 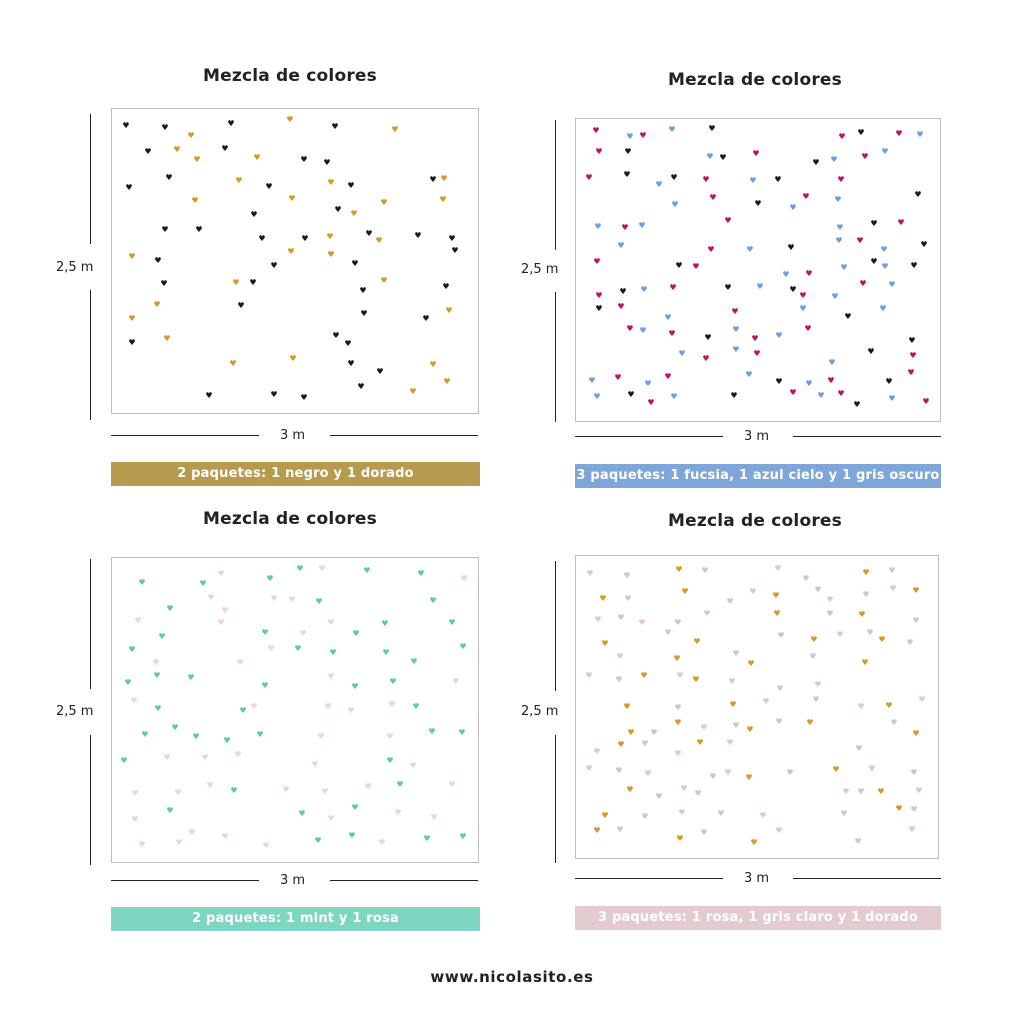 I want to click on height-dimension-line-top, so click(x=555, y=626).